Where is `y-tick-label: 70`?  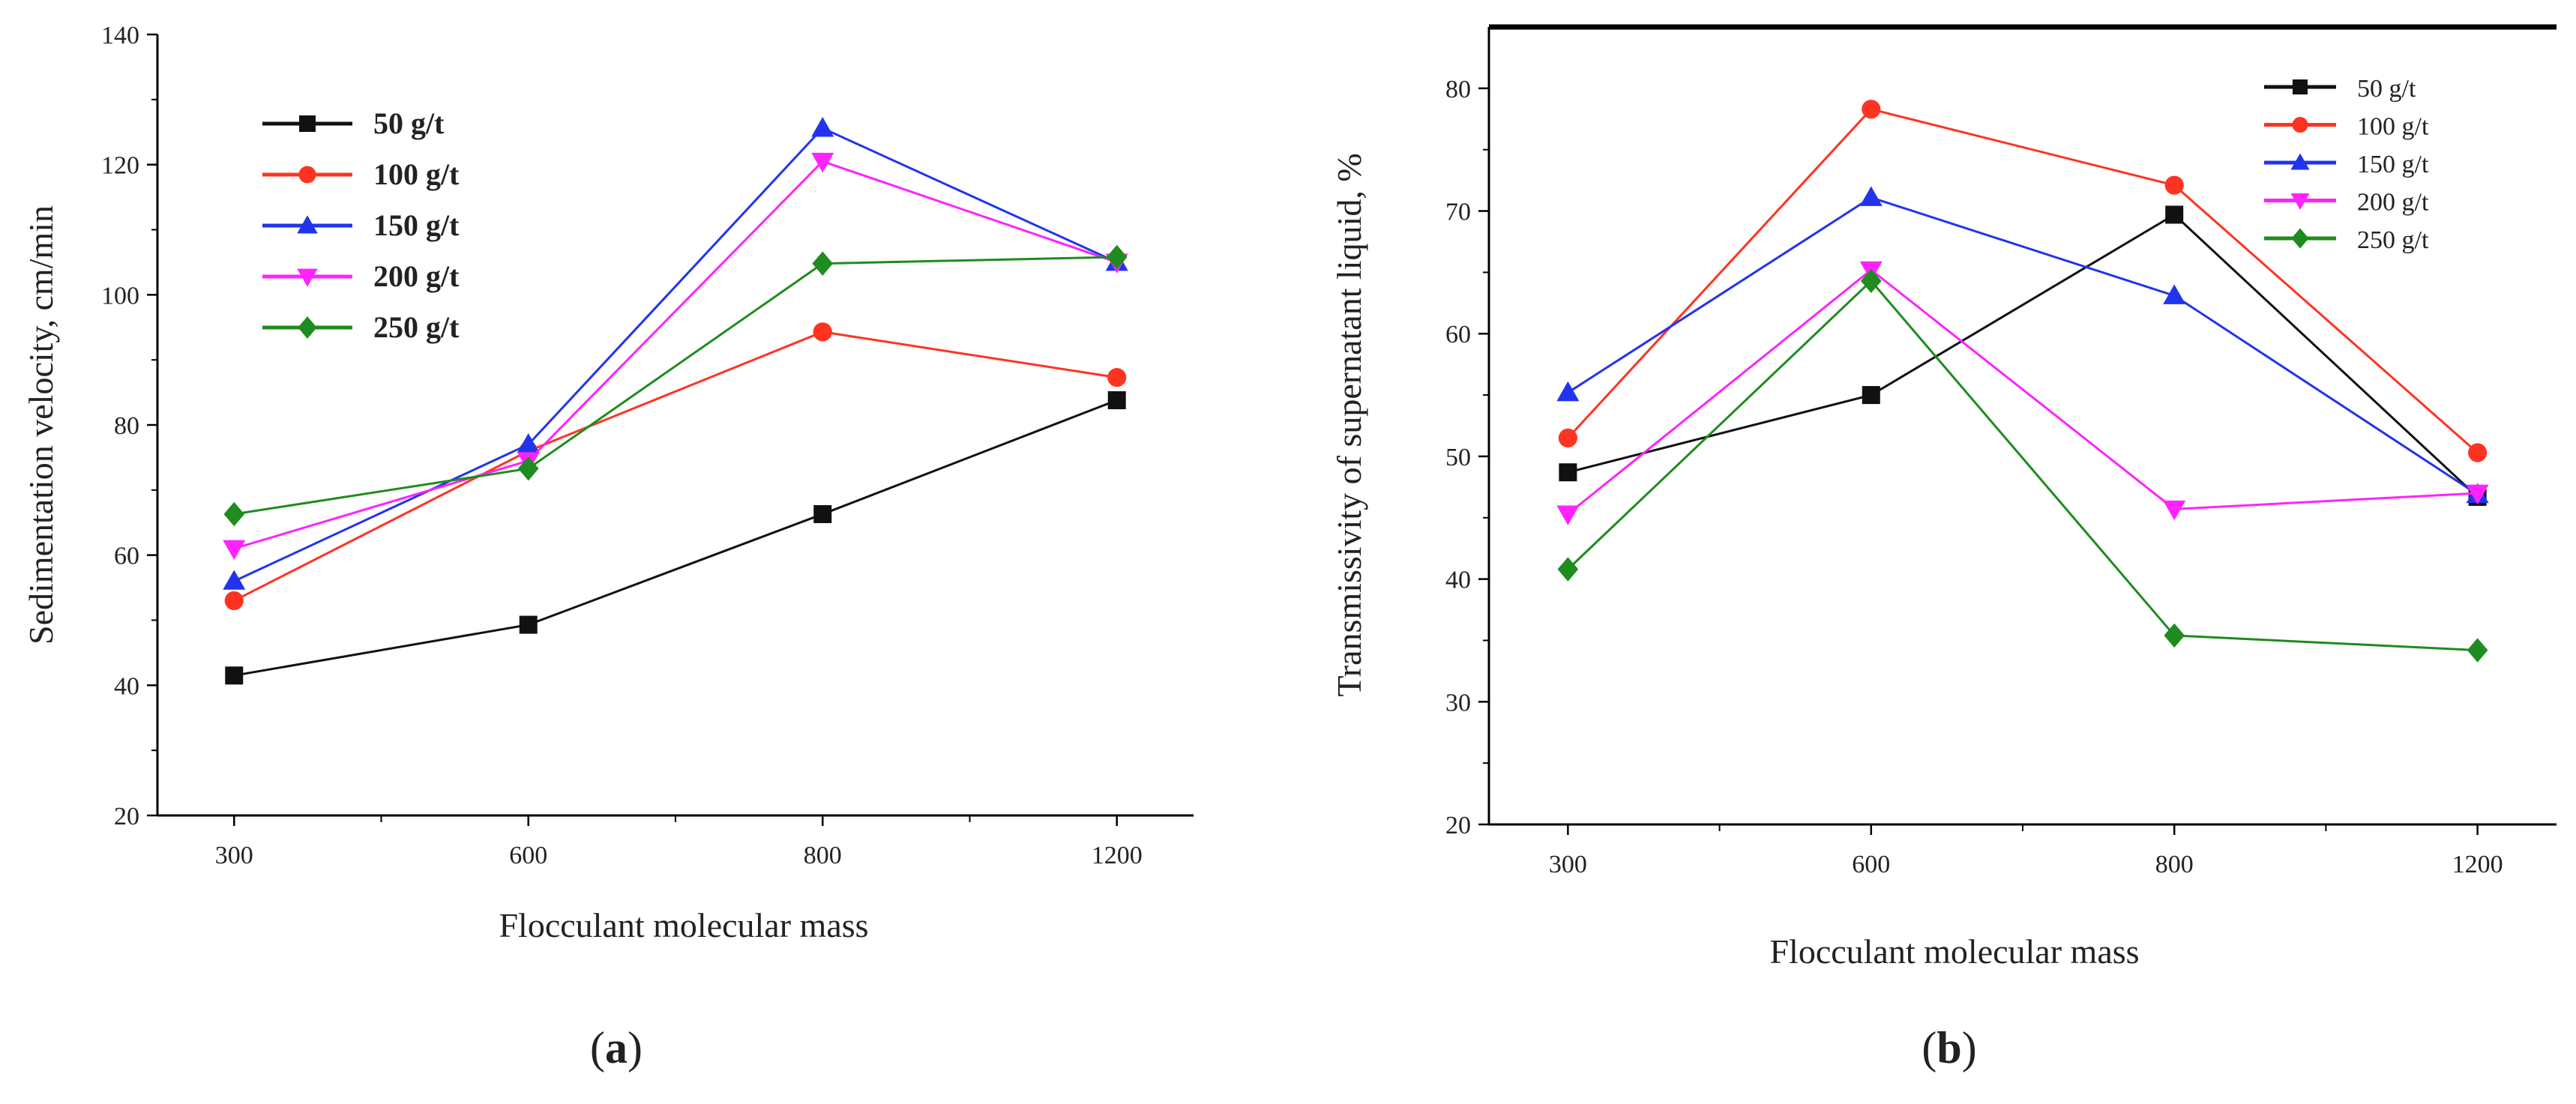
y-tick-label: 70 is located at coordinates (1458, 212).